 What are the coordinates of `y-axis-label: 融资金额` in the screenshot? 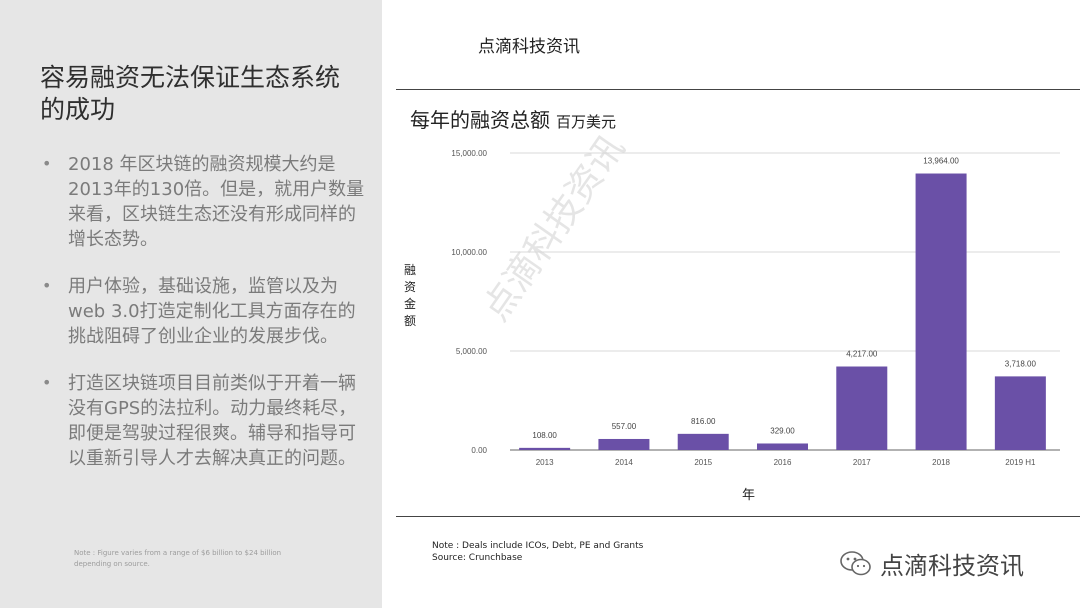 It's located at (409, 295).